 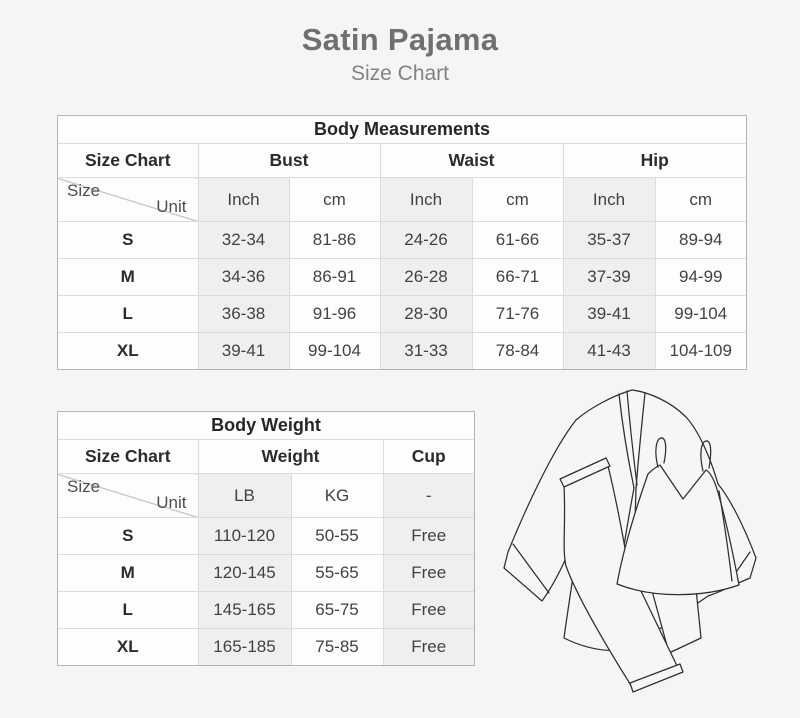 What do you see at coordinates (335, 240) in the screenshot?
I see `table-cell: 81-86` at bounding box center [335, 240].